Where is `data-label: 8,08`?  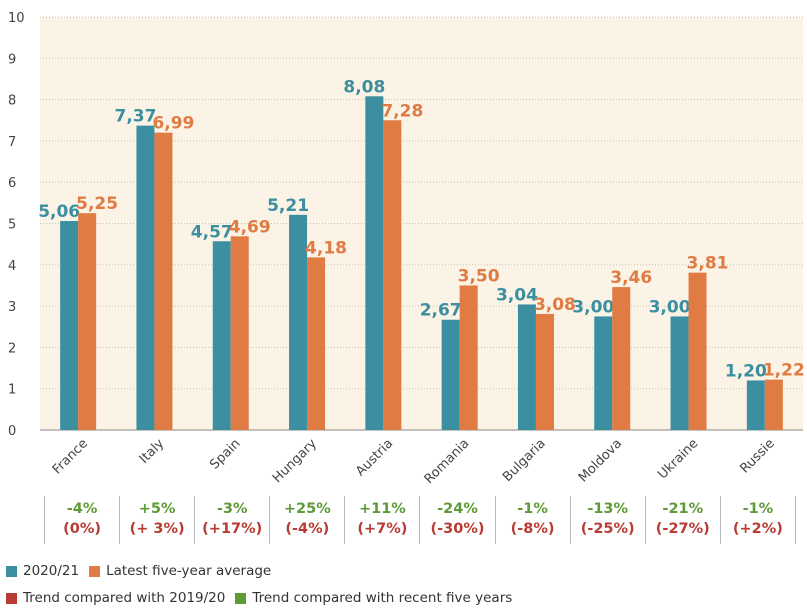
data-label: 8,08 is located at coordinates (364, 87).